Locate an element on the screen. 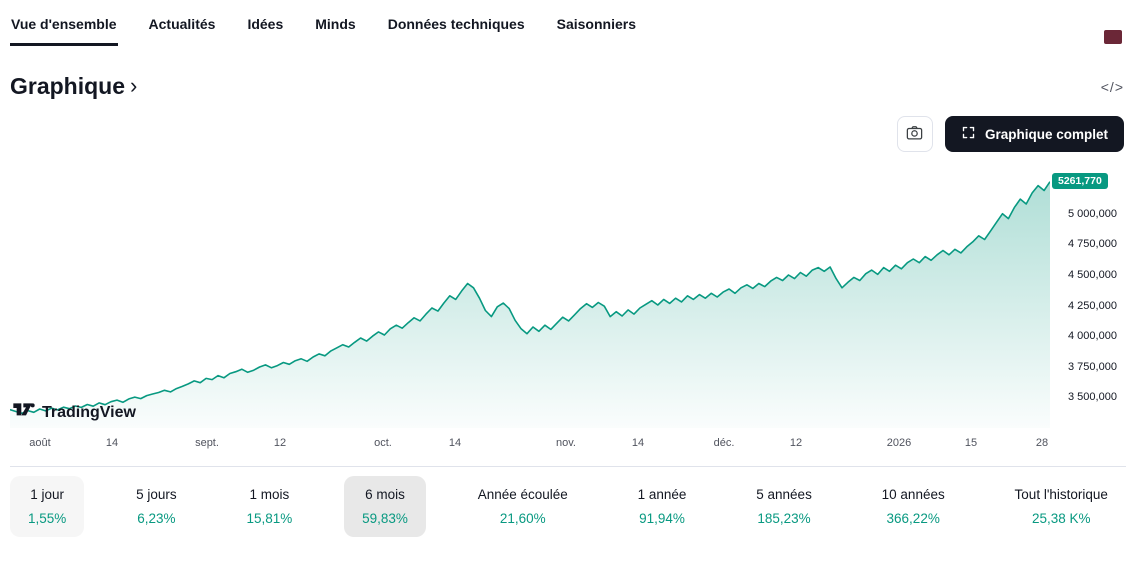 The width and height of the screenshot is (1136, 563). heading-row: Graphique › </> is located at coordinates (567, 86).